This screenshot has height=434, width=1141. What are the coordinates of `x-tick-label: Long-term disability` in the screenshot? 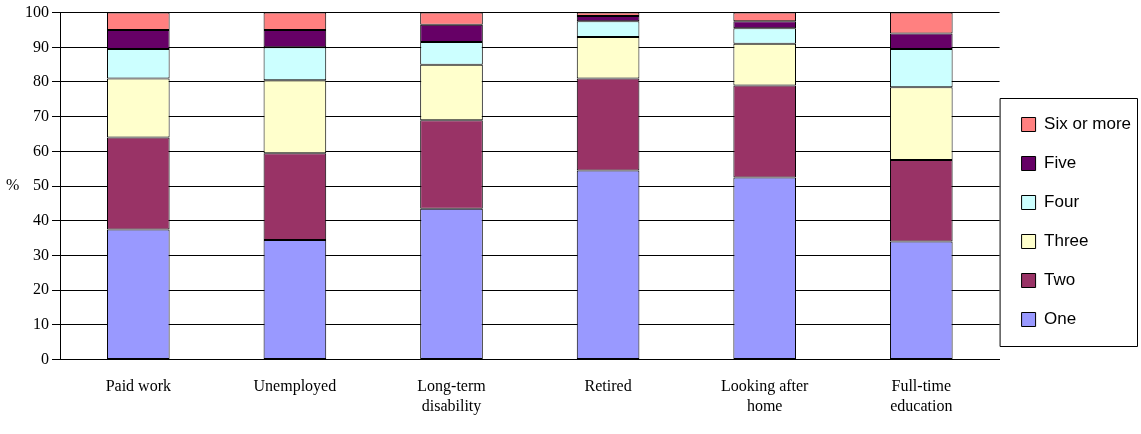 It's located at (452, 396).